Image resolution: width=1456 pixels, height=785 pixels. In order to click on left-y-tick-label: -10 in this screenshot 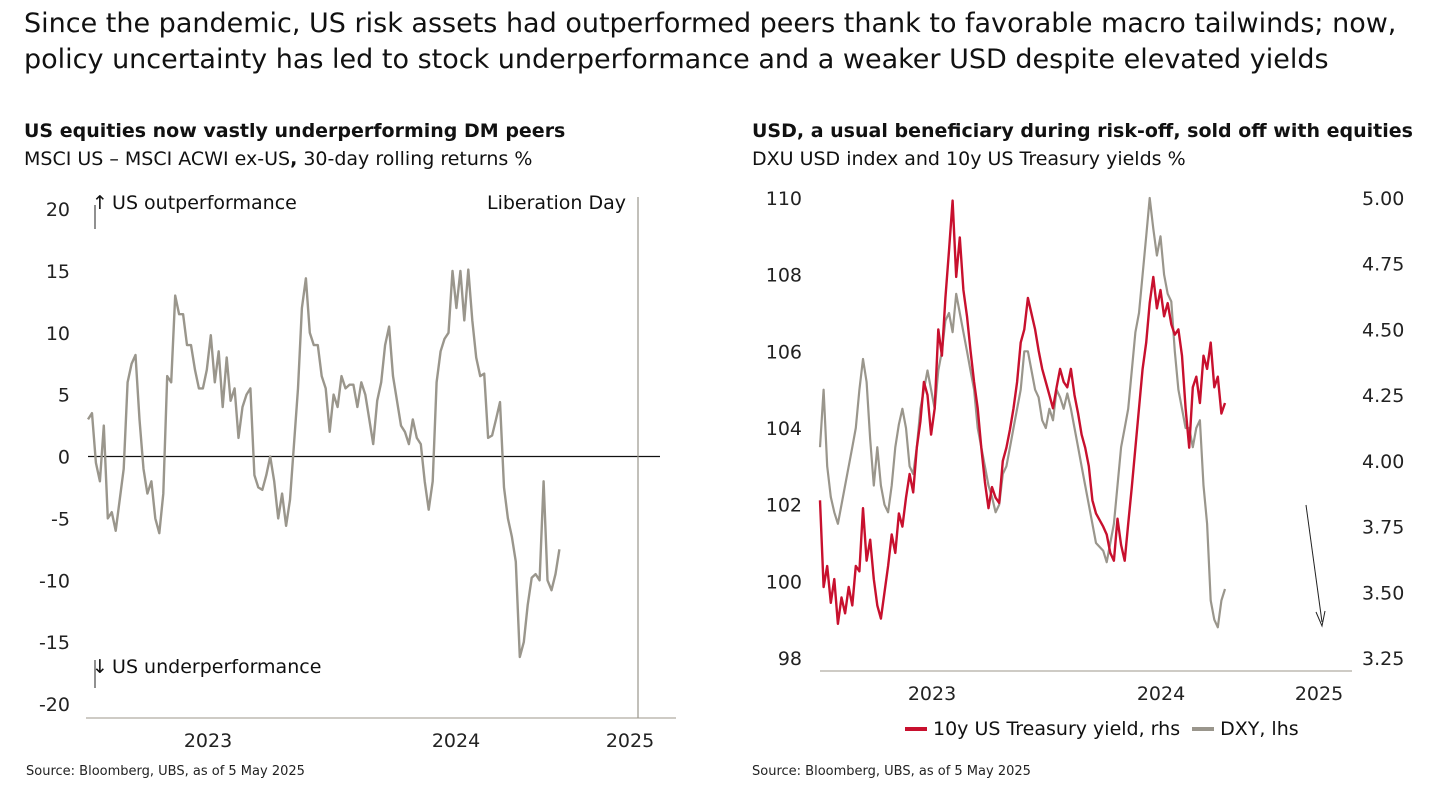, I will do `click(54, 581)`.